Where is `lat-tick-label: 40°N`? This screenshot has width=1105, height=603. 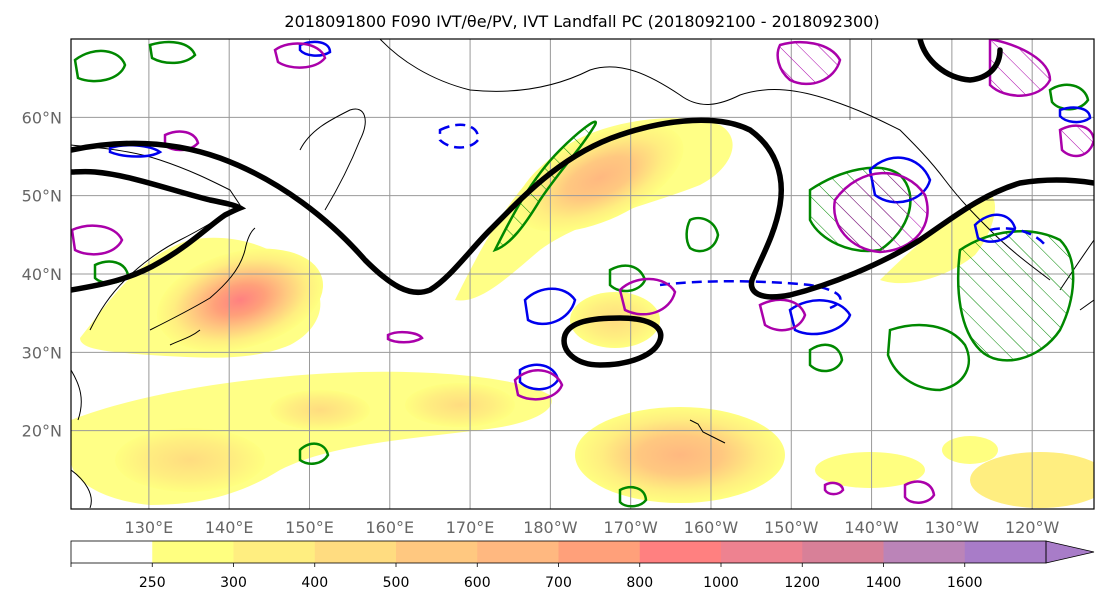 lat-tick-label: 40°N is located at coordinates (42, 274).